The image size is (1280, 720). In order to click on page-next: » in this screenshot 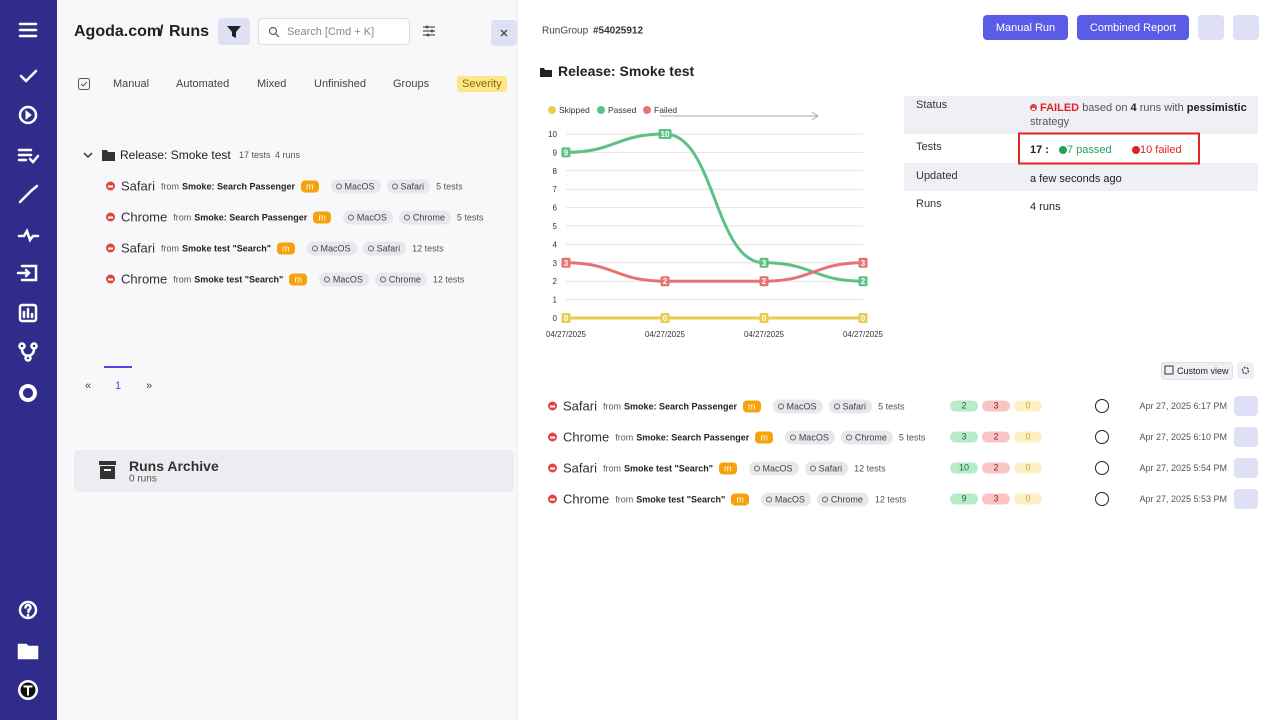, I will do `click(149, 386)`.